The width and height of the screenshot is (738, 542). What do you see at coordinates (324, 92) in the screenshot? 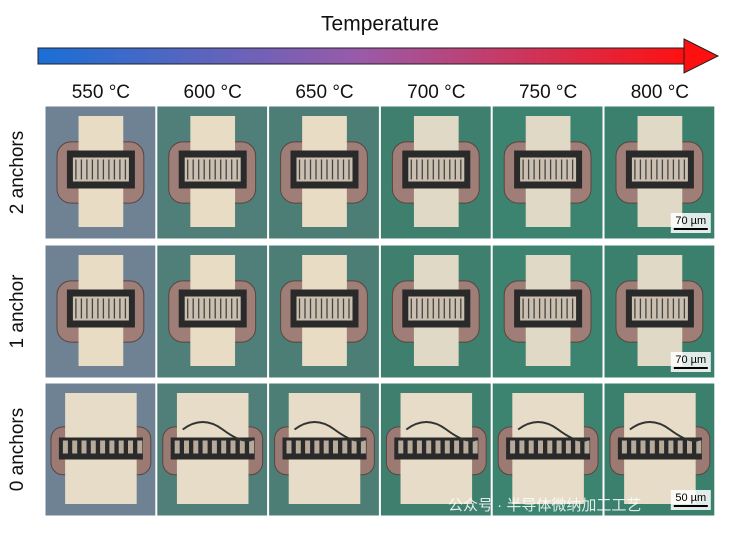
I see `column-label: 650 °C` at bounding box center [324, 92].